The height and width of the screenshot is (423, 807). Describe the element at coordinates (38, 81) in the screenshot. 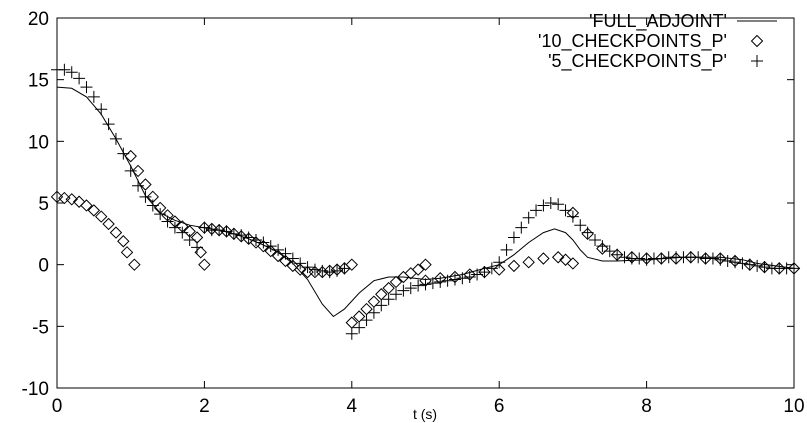

I see `y-tick-label: 15` at that location.